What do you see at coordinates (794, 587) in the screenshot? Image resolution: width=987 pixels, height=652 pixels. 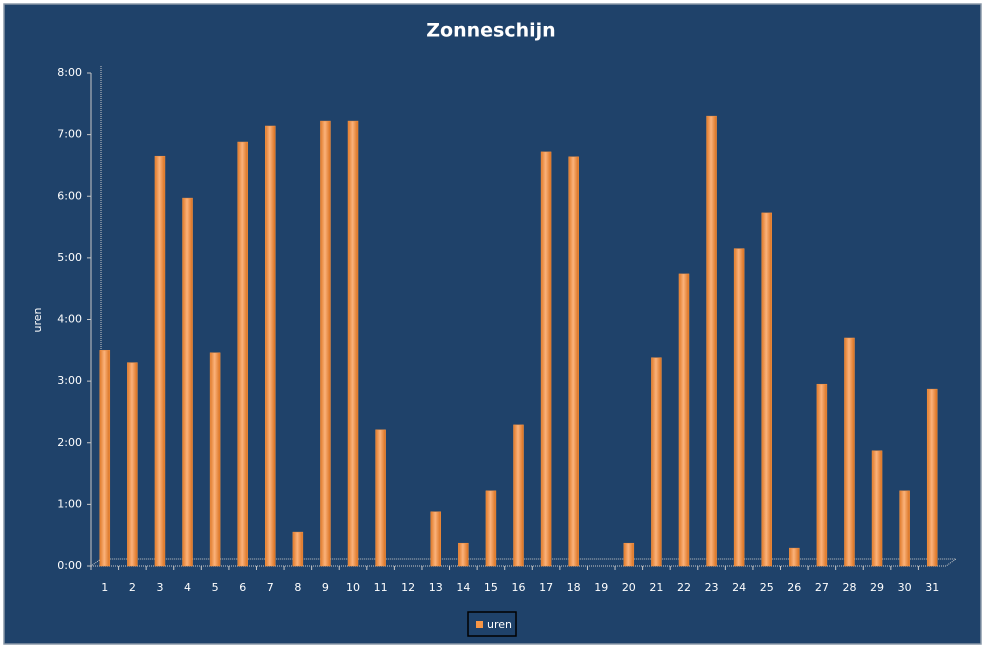 I see `x-tick-label: 26` at bounding box center [794, 587].